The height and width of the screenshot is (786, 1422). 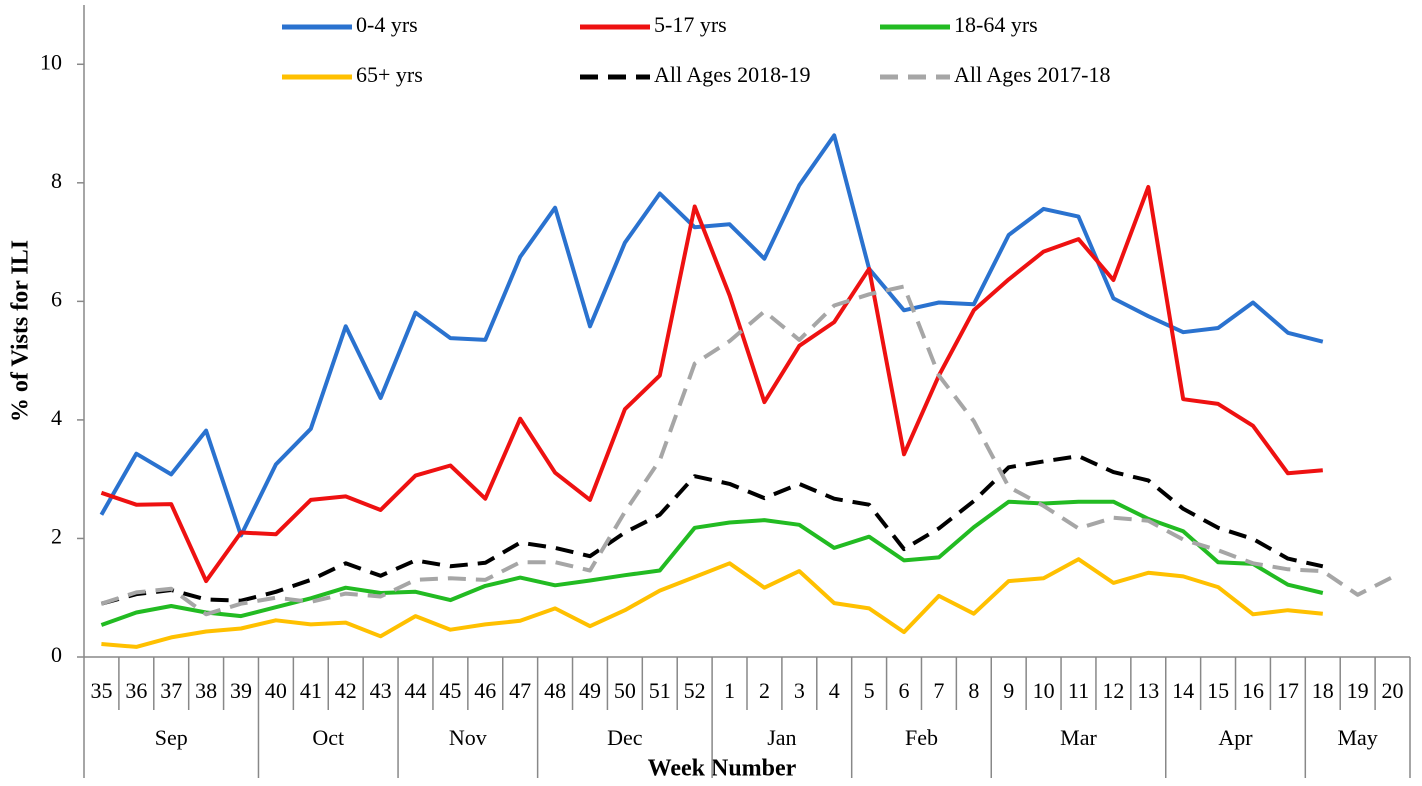 What do you see at coordinates (468, 737) in the screenshot?
I see `x-group-label: Nov` at bounding box center [468, 737].